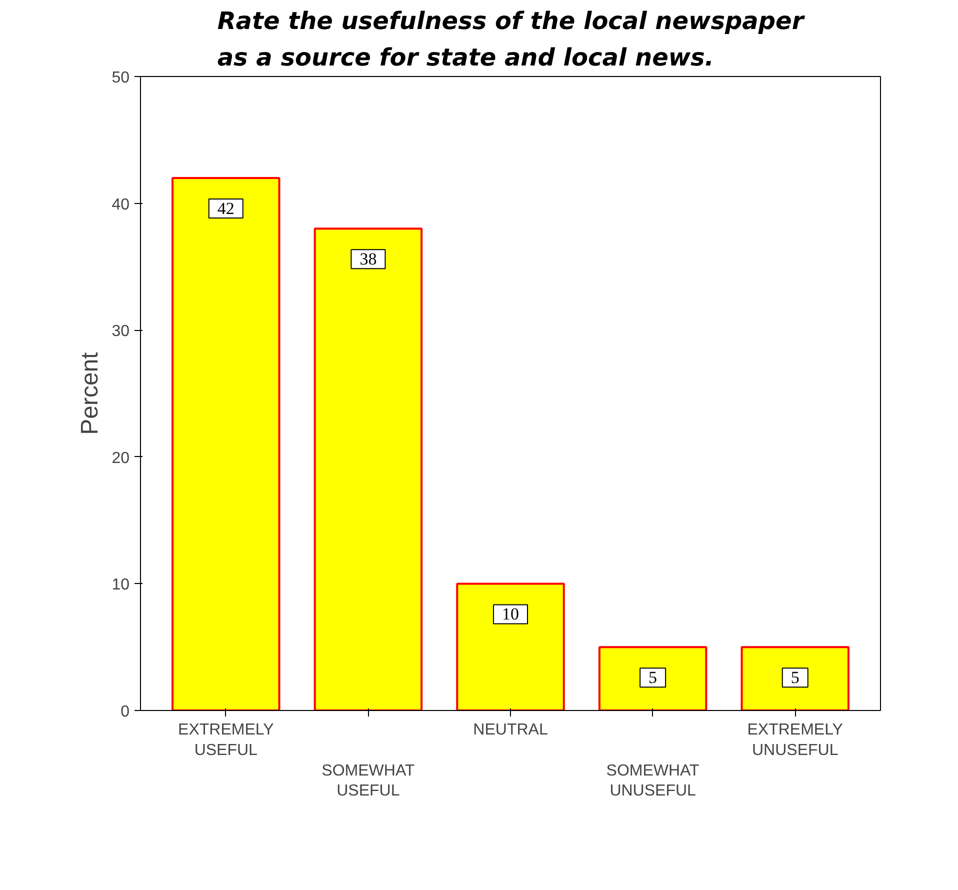 This screenshot has width=958, height=890. I want to click on data-label: 38, so click(368, 259).